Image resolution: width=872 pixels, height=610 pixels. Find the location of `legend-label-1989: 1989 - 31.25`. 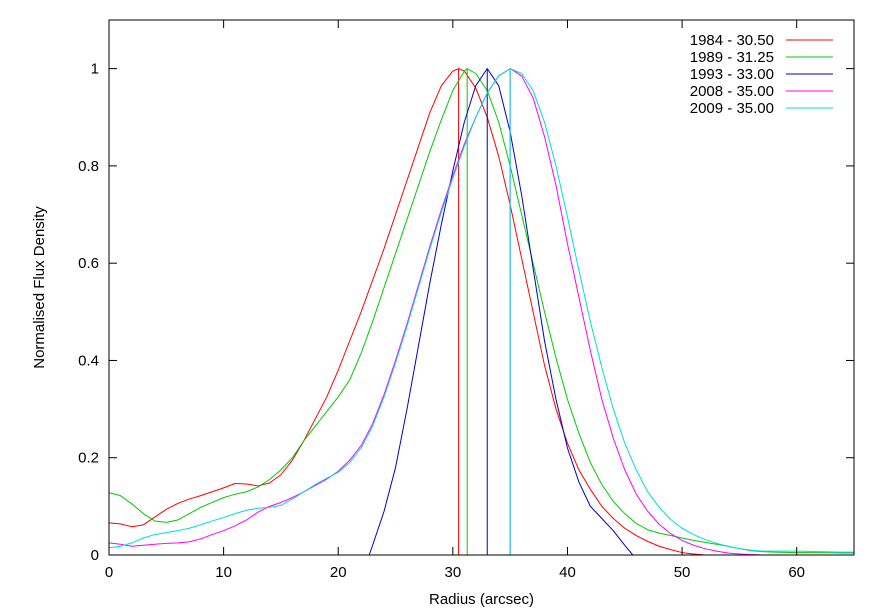

legend-label-1989: 1989 - 31.25 is located at coordinates (732, 57).